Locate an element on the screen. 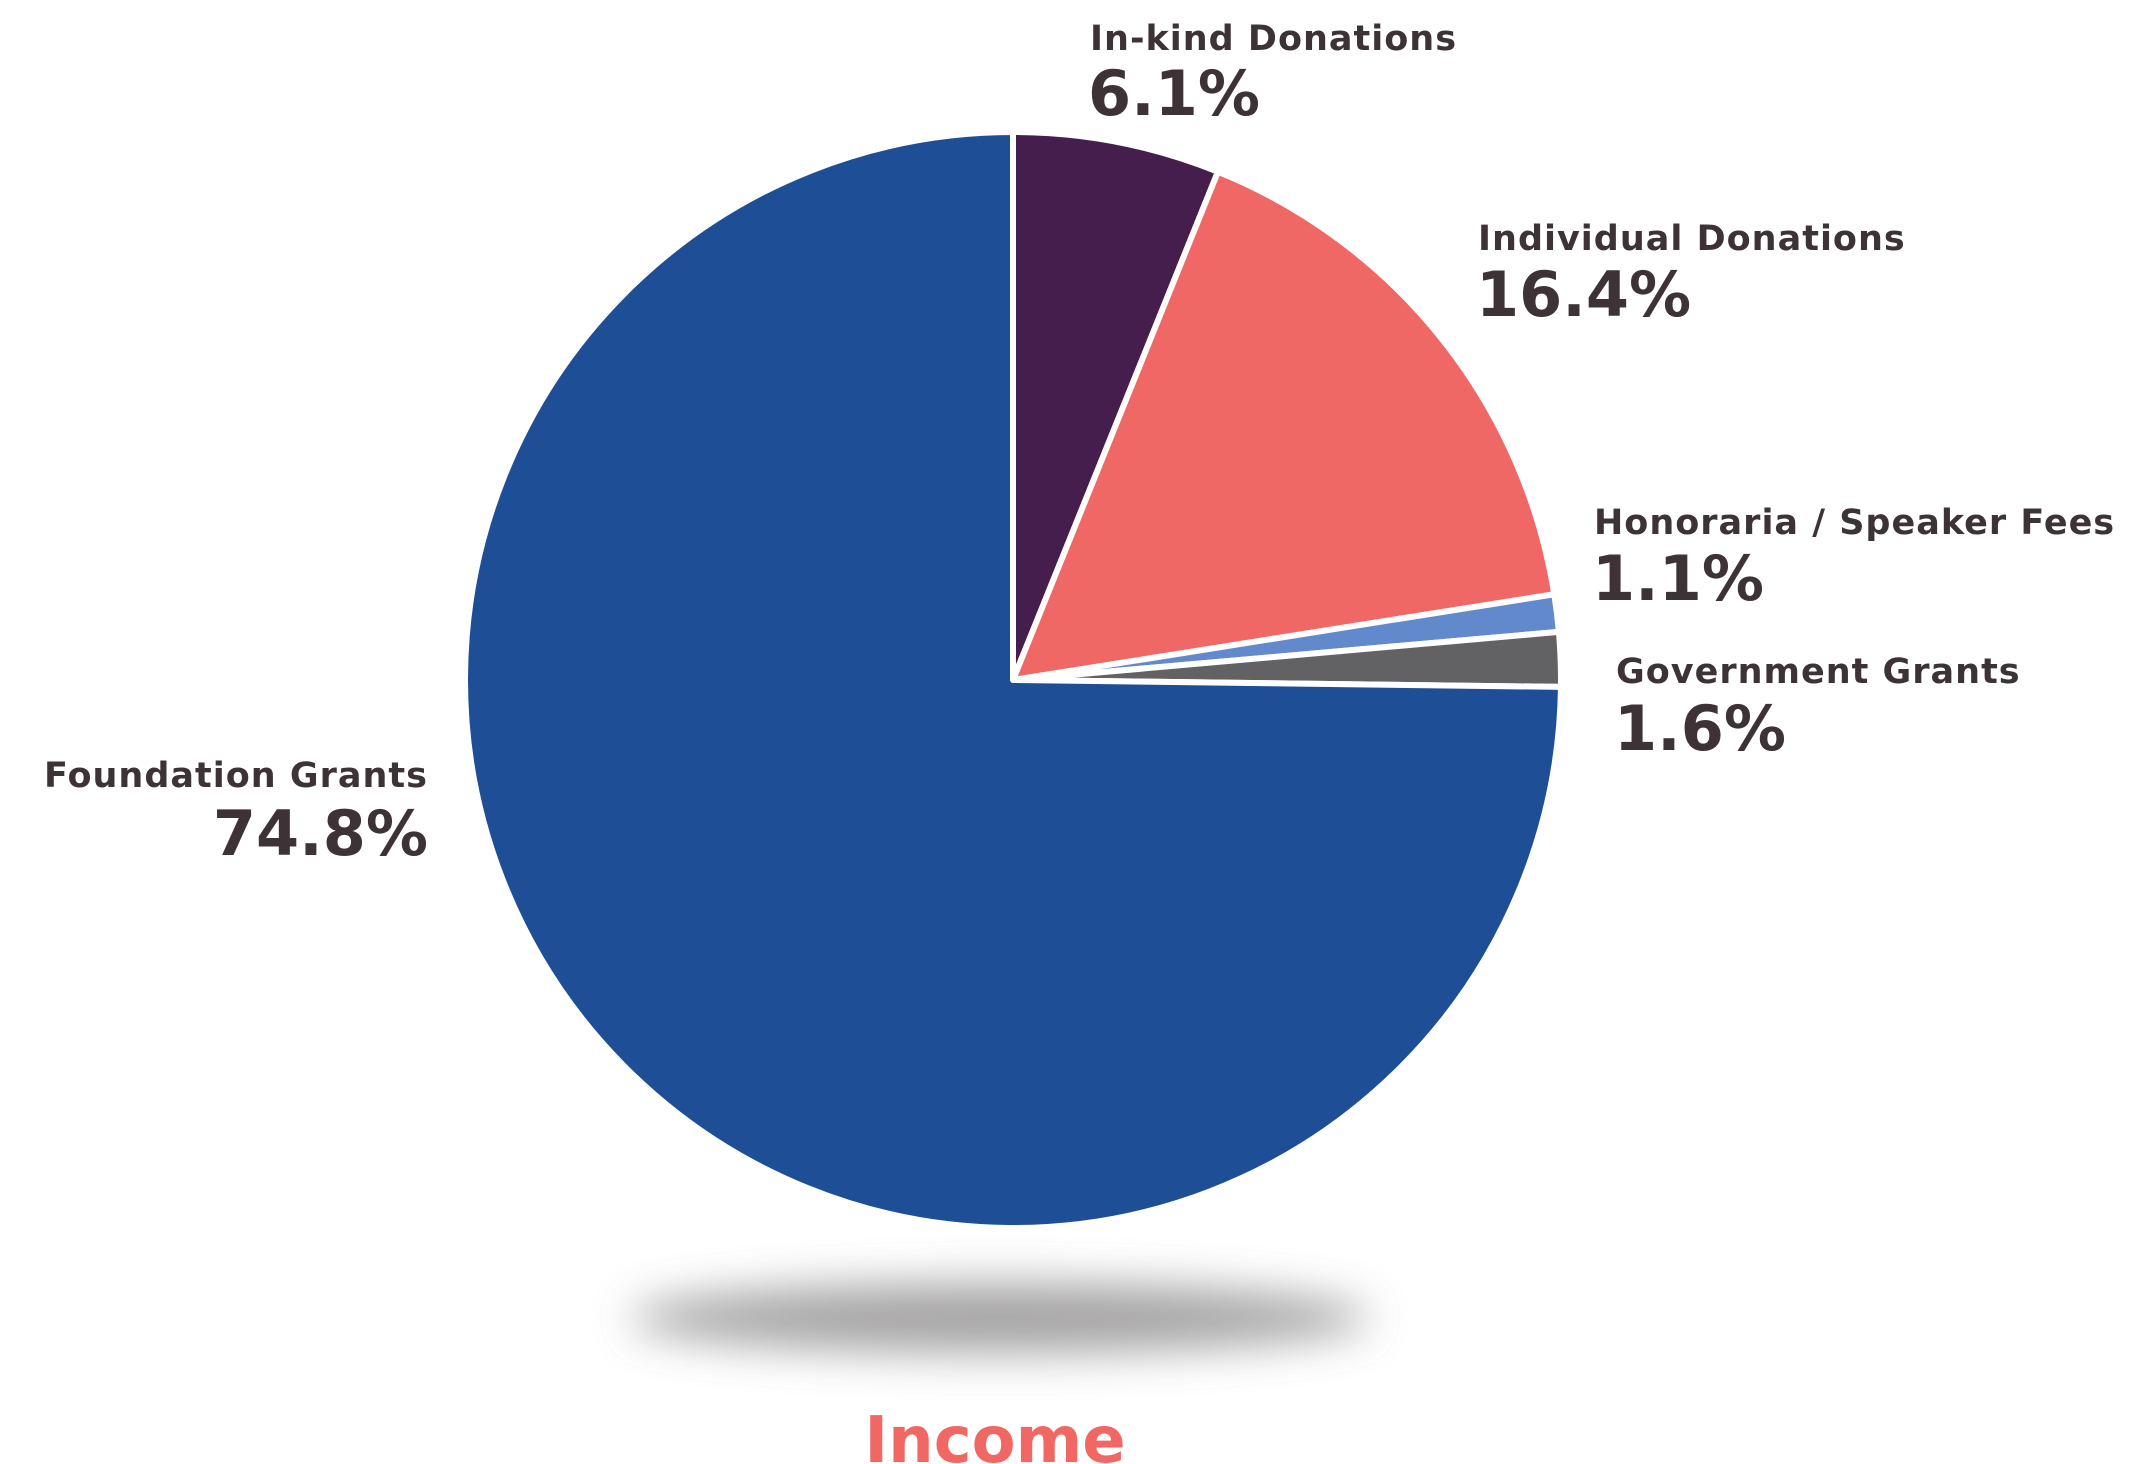 The height and width of the screenshot is (1464, 2132). pie-slice-in-kind-donations is located at coordinates (1115, 406).